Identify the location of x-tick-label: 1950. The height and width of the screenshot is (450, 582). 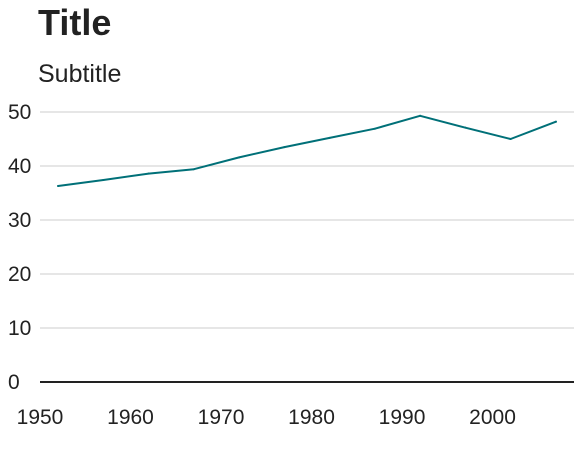
(40, 417).